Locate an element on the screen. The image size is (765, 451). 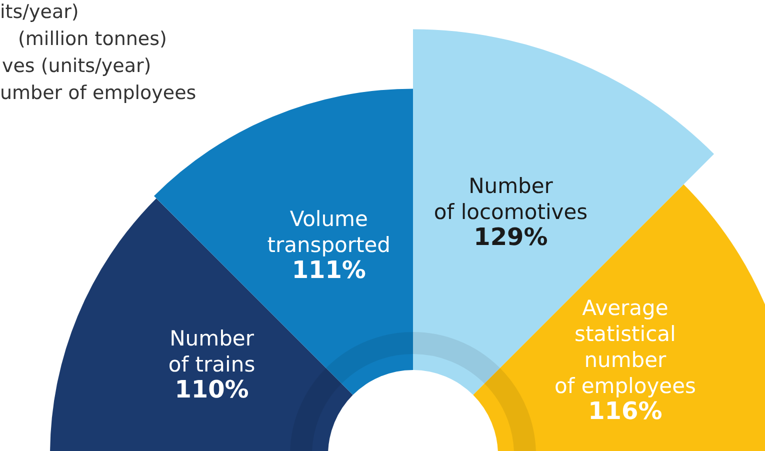
category-label: Volume transported is located at coordinates (329, 231).